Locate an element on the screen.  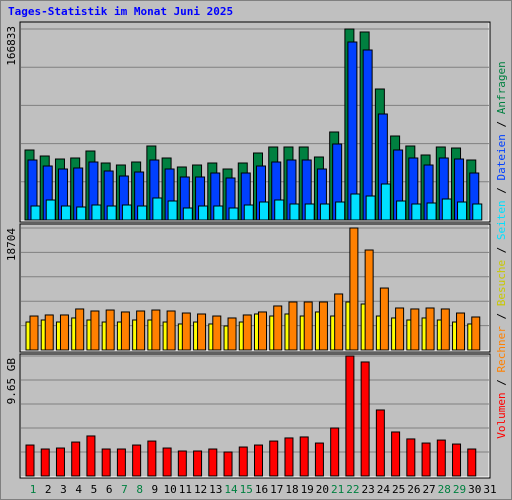
x-tick-label: 29 is located at coordinates (459, 489).